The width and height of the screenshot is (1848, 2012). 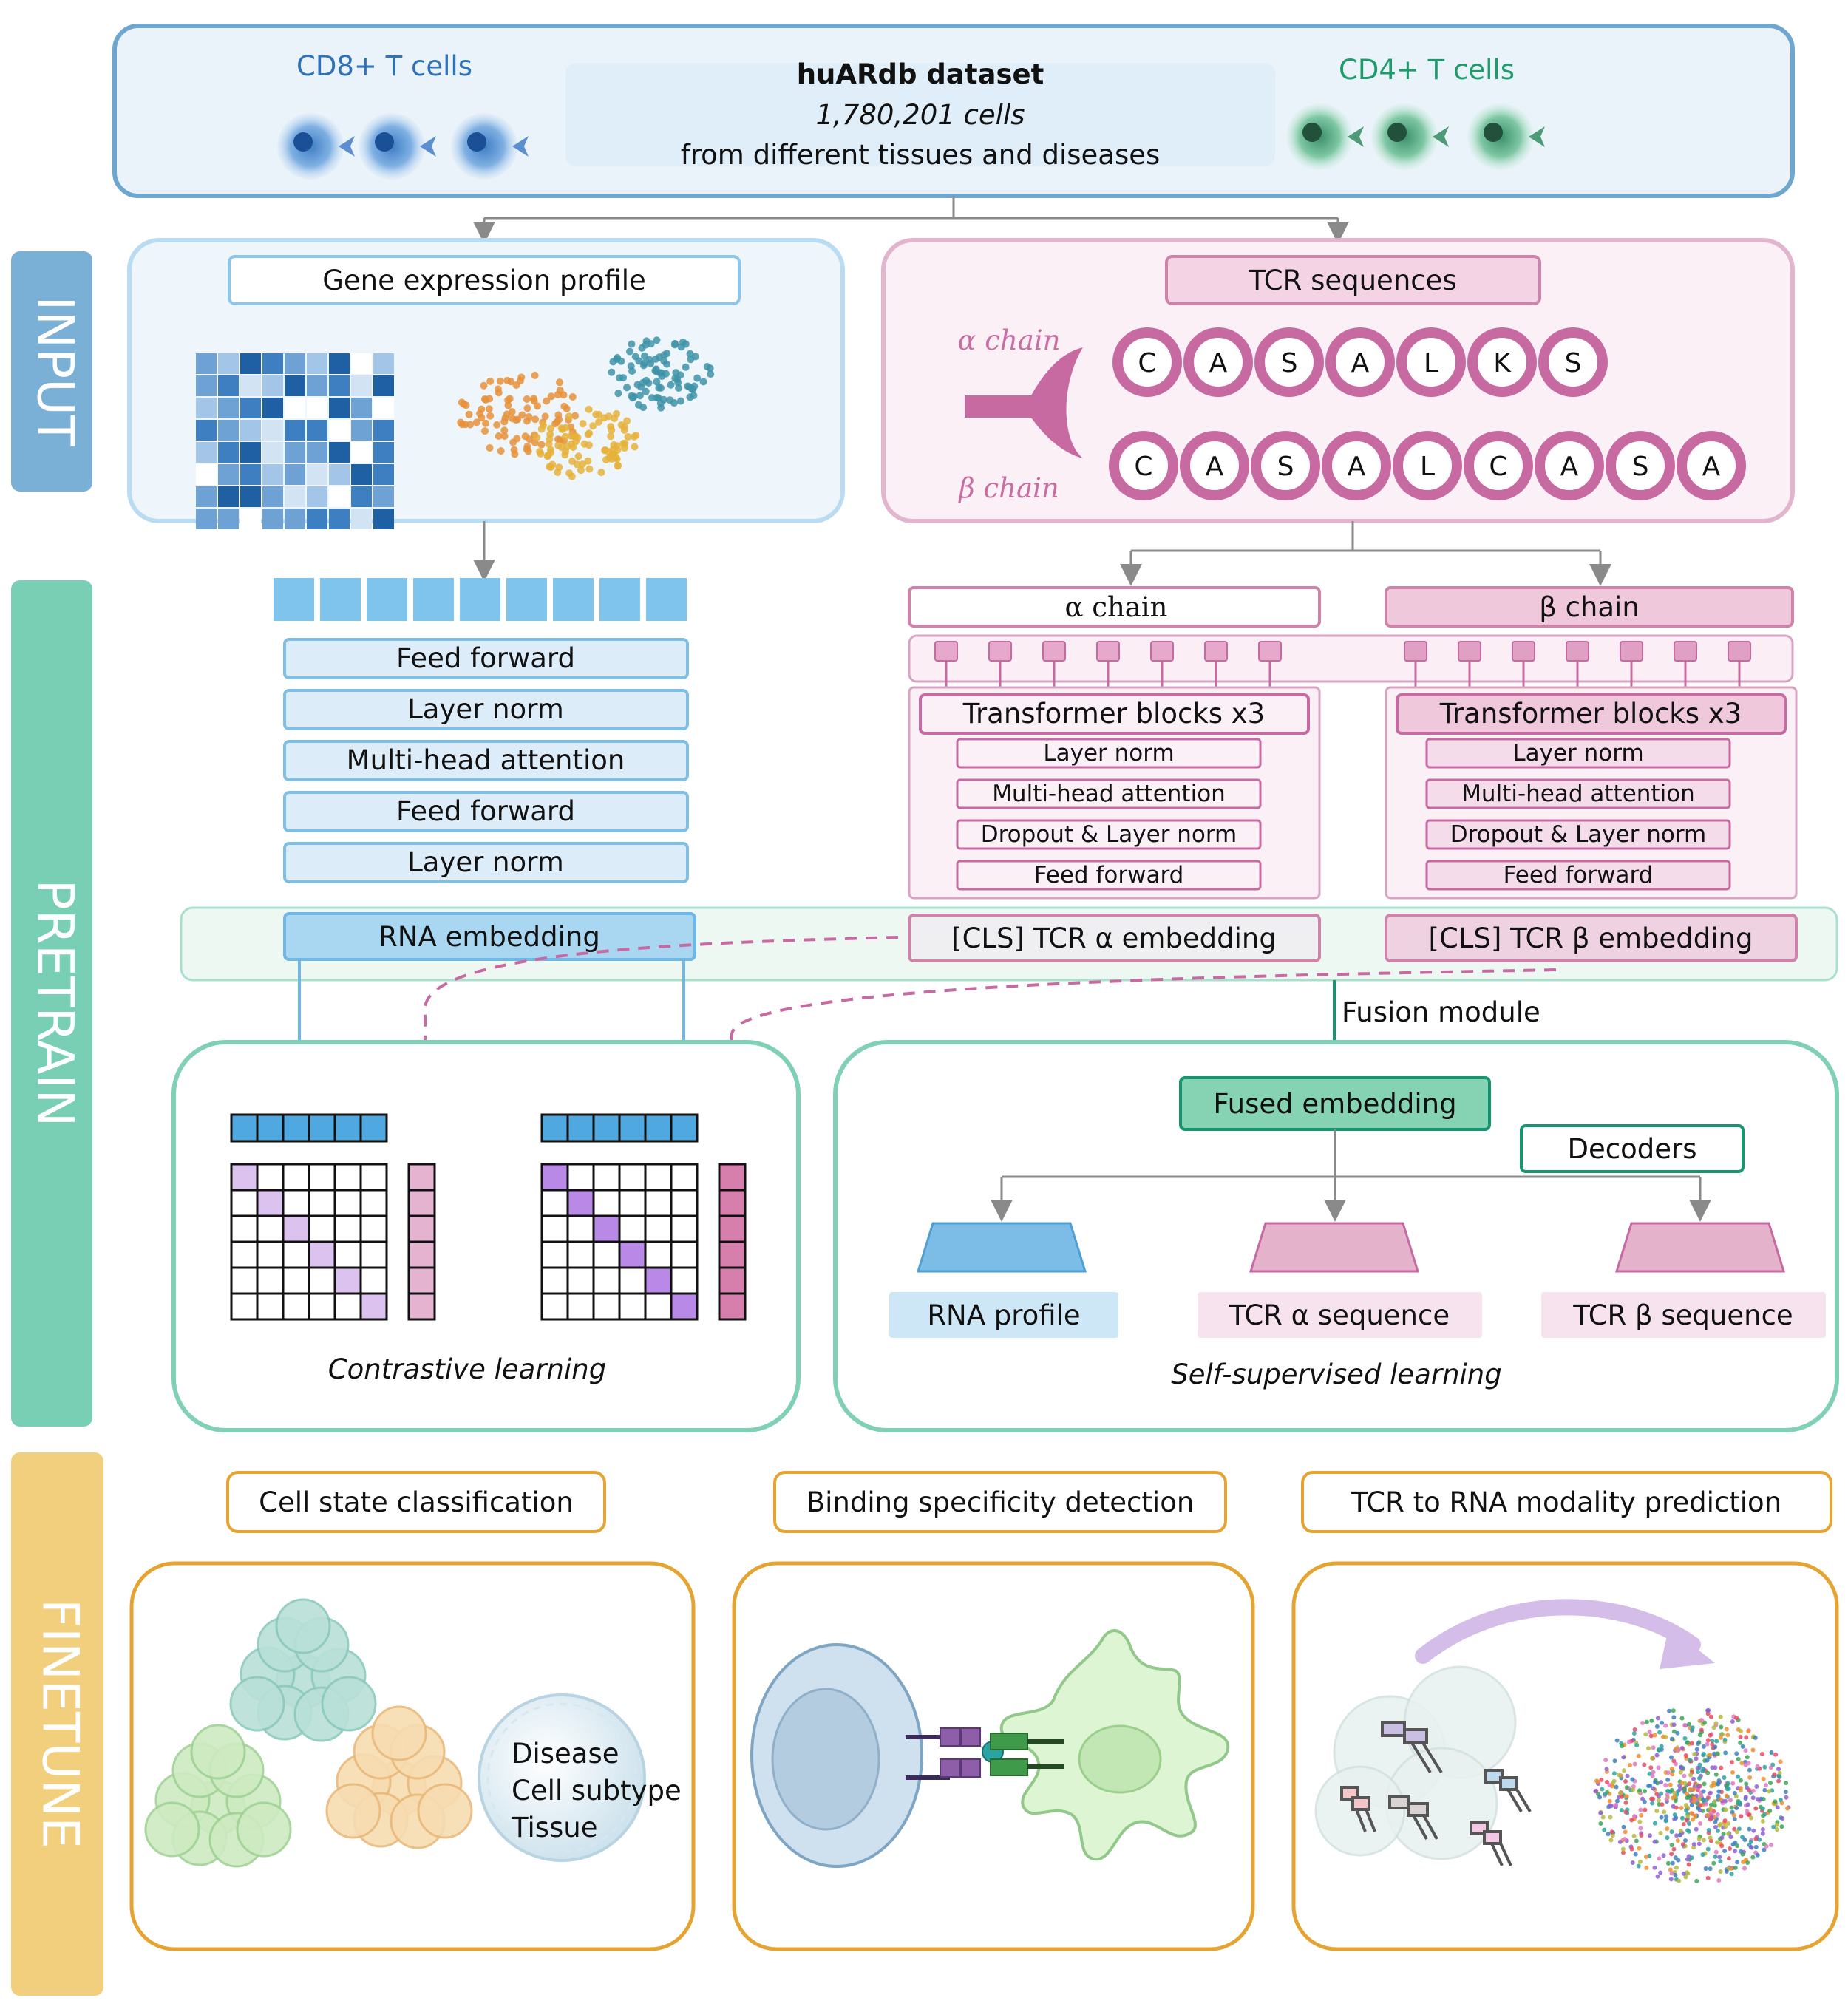 I want to click on svg-text: Binding specificity detection, so click(x=1001, y=1502).